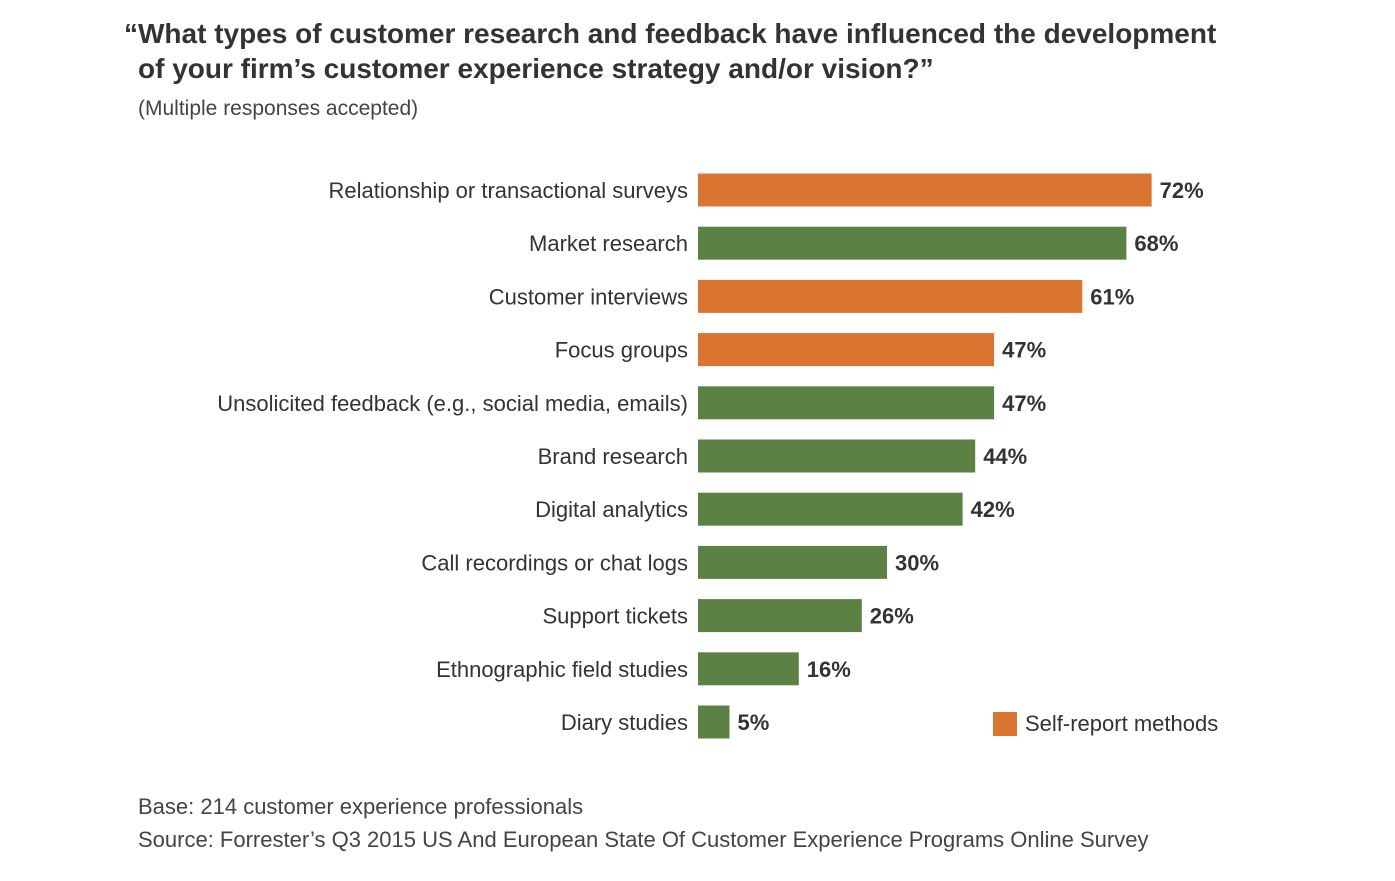 Image resolution: width=1395 pixels, height=881 pixels. What do you see at coordinates (1122, 723) in the screenshot?
I see `legend-label-self-report: Self-report methods` at bounding box center [1122, 723].